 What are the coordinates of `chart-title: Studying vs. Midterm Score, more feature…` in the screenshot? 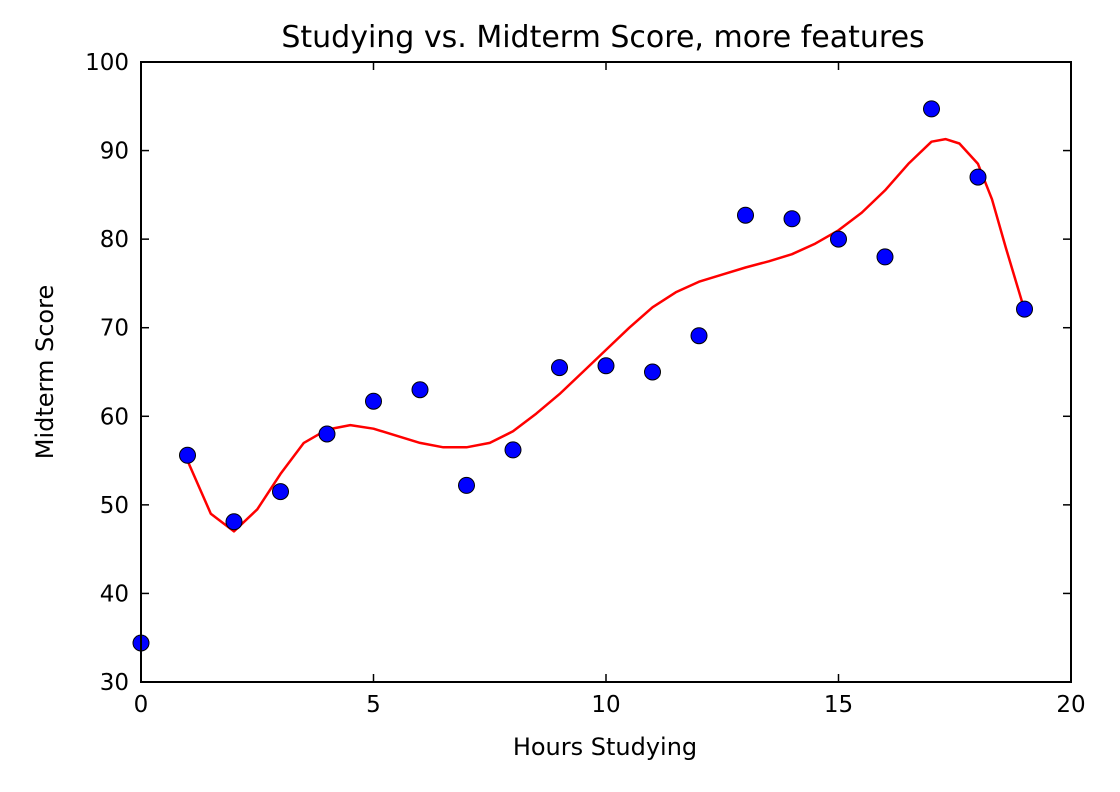 It's located at (602, 37).